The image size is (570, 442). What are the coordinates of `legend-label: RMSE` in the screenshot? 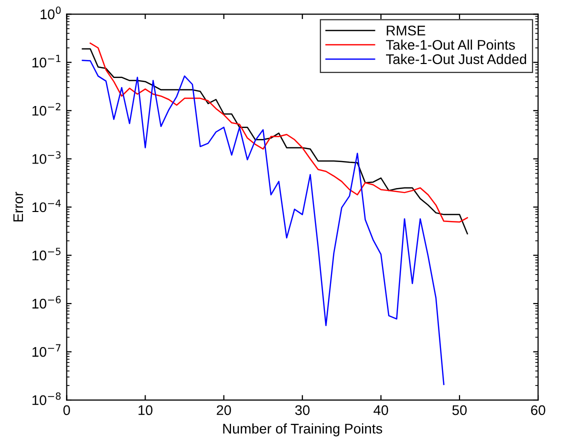 It's located at (406, 31).